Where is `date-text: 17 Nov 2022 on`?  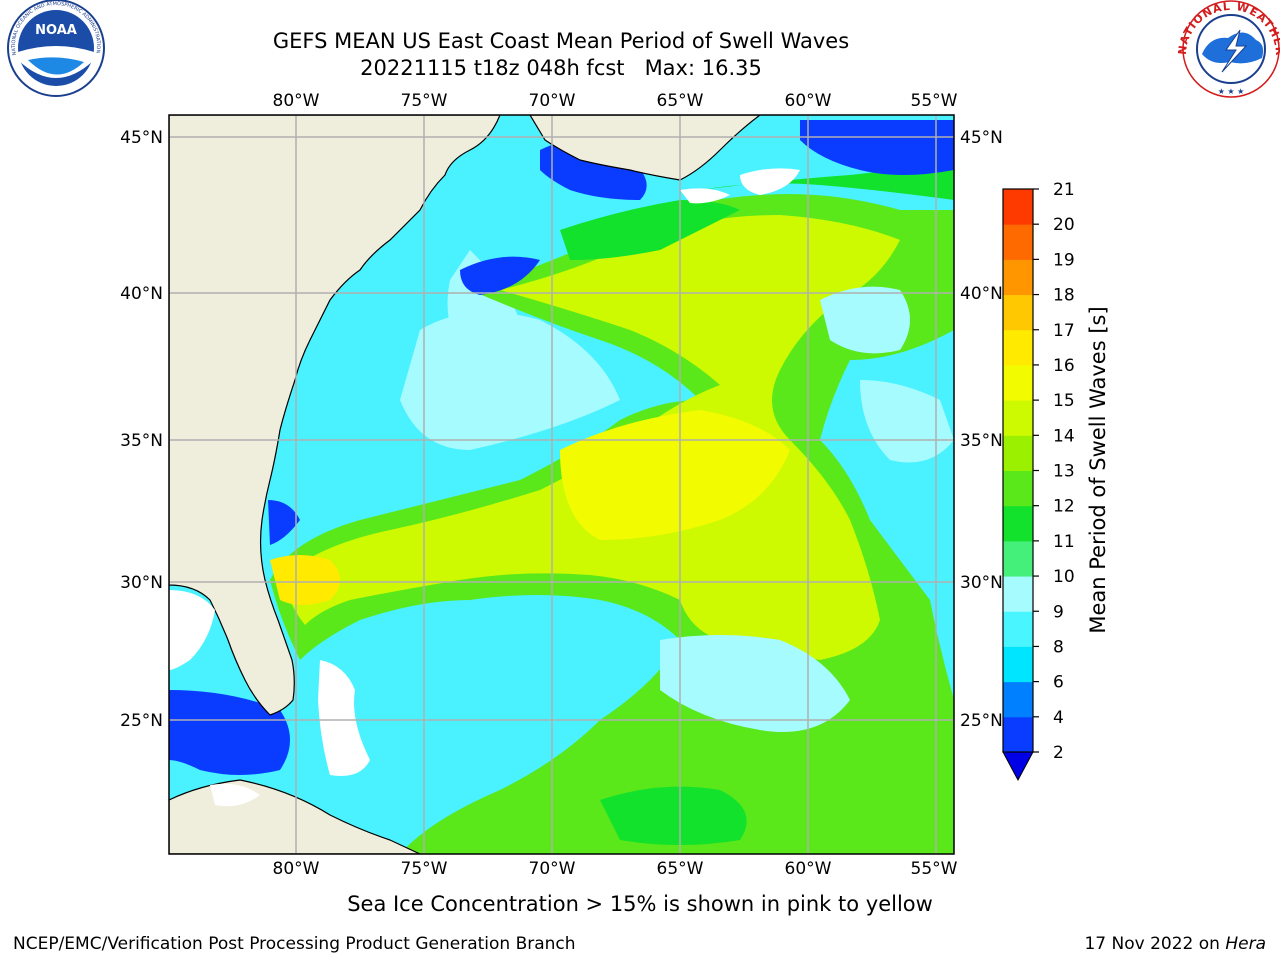
date-text: 17 Nov 2022 on is located at coordinates (1154, 944).